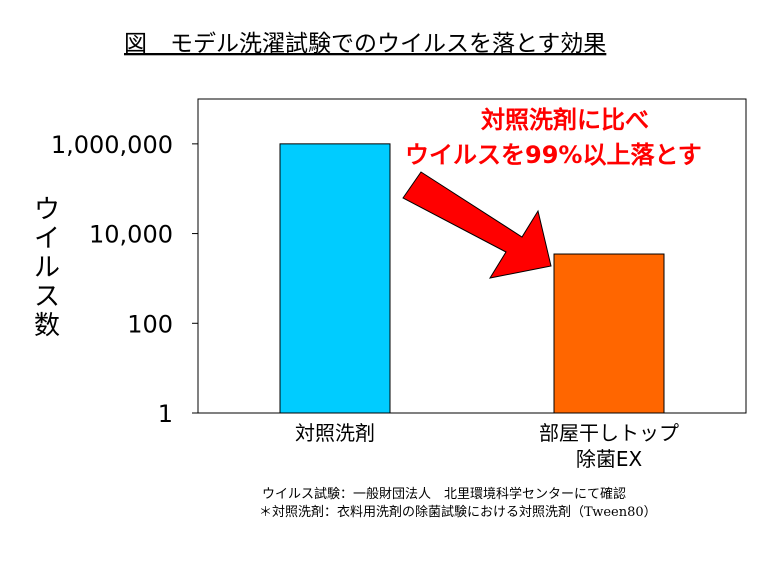 The width and height of the screenshot is (775, 571). I want to click on y-axis-label-char: 数, so click(47, 326).